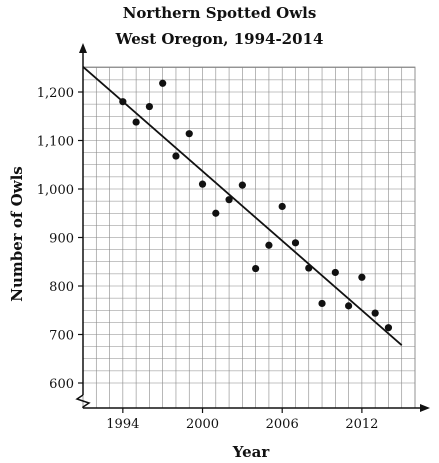 This screenshot has height=463, width=439. What do you see at coordinates (361, 424) in the screenshot?
I see `x-tick-label: 2012` at bounding box center [361, 424].